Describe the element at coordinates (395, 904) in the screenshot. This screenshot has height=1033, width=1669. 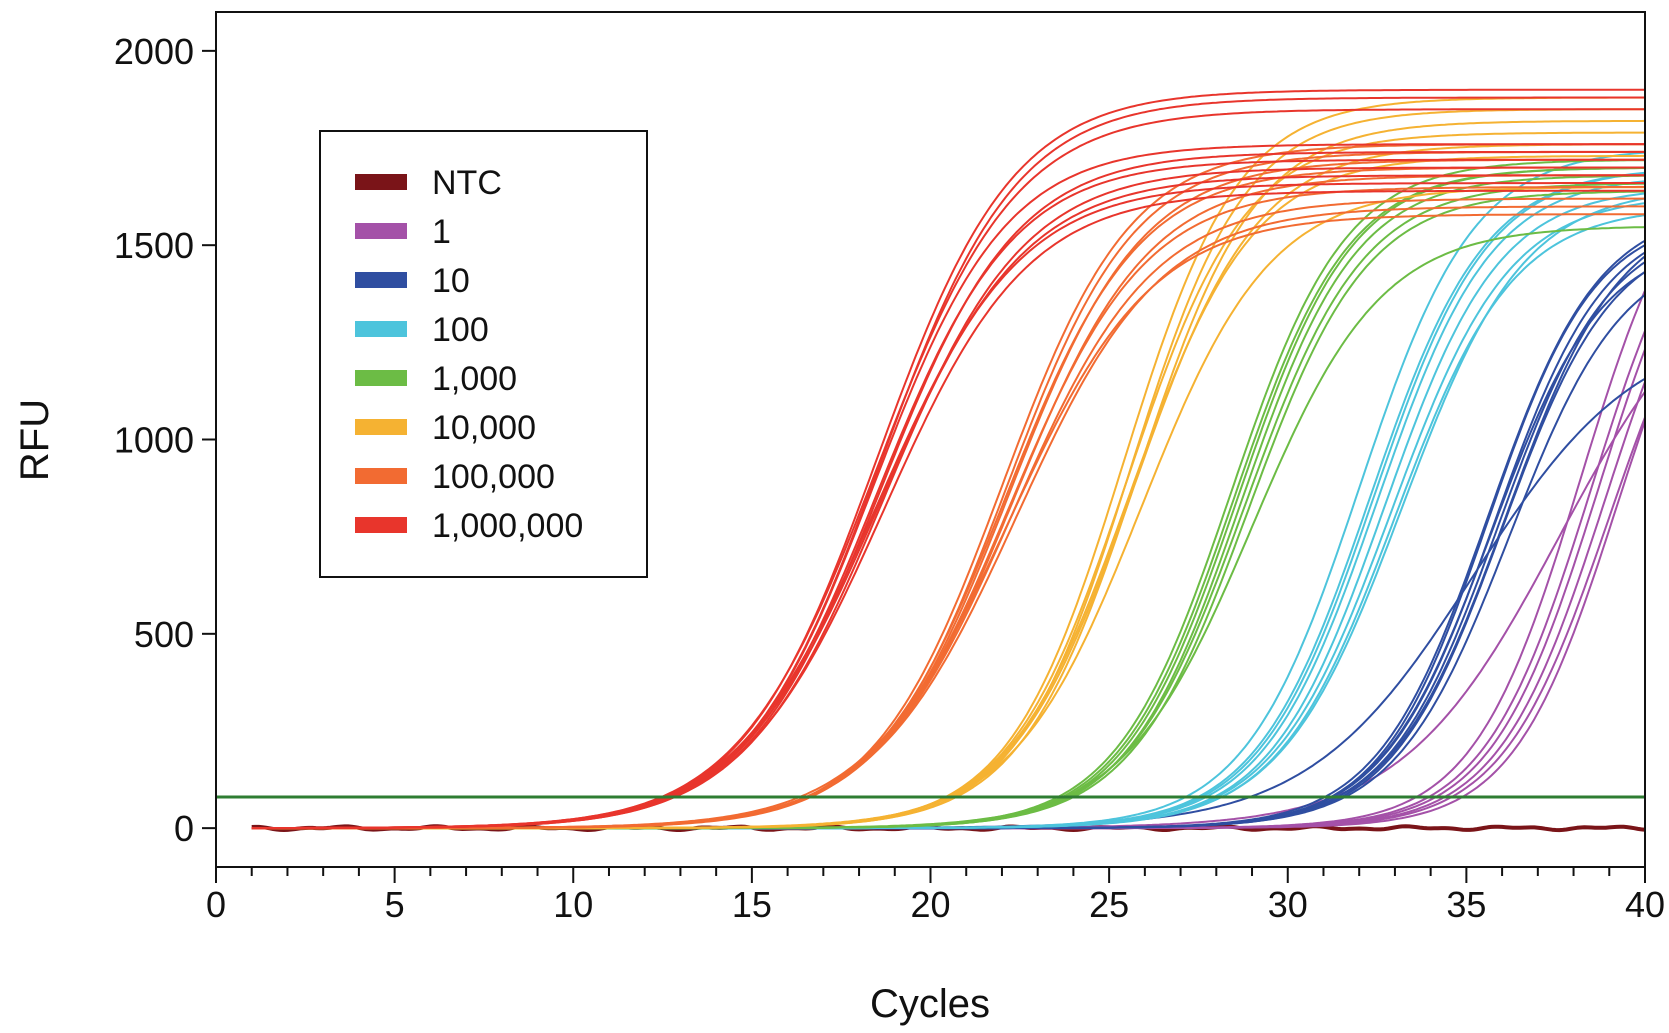
I see `x-tick-label: 5` at that location.